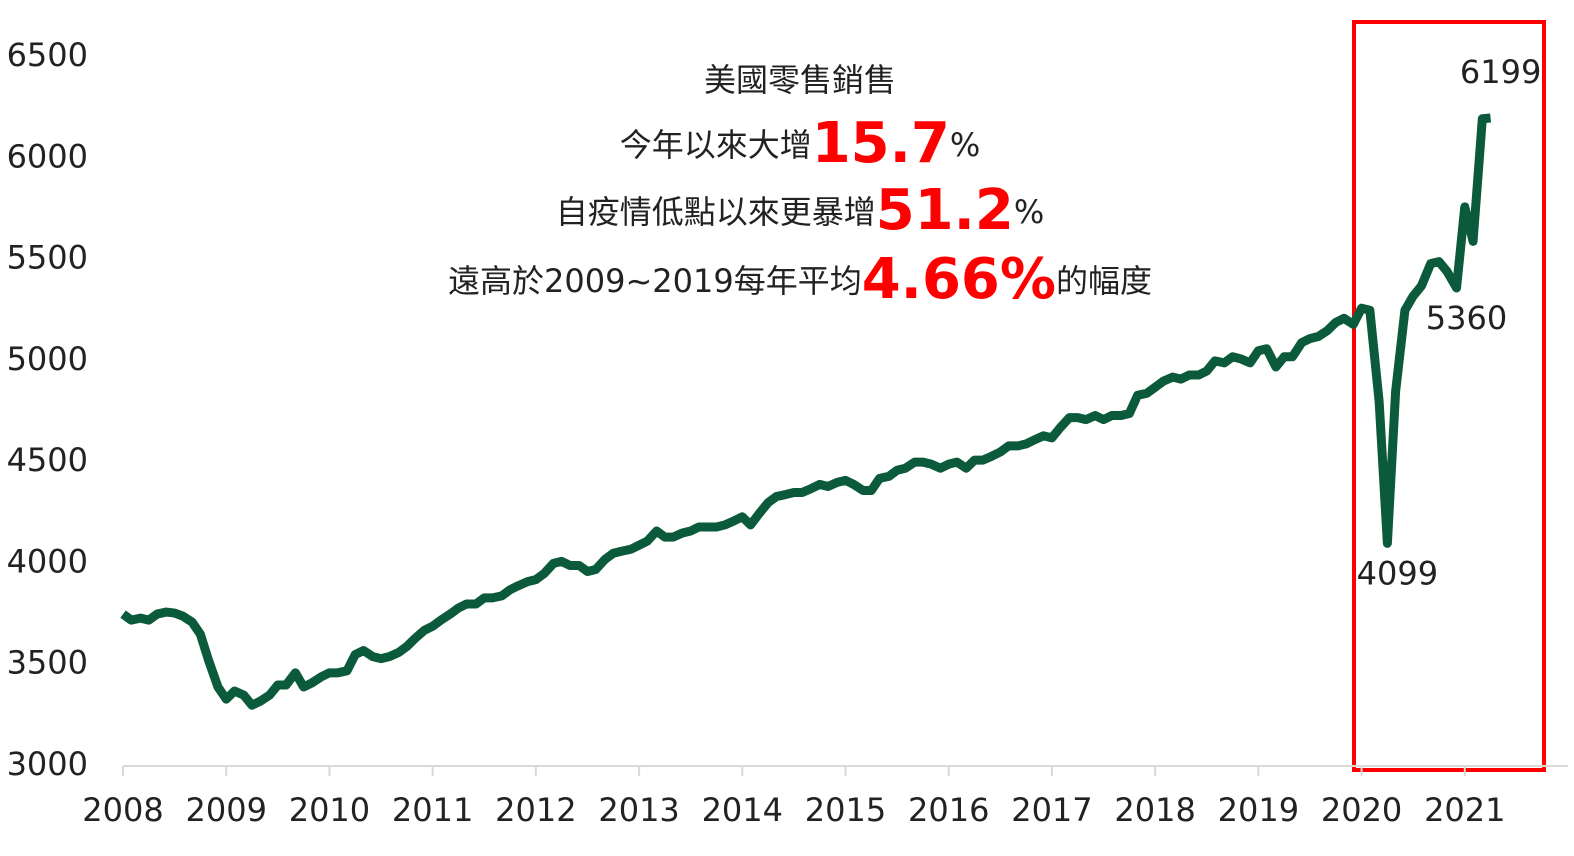 Image resolution: width=1574 pixels, height=856 pixels. Describe the element at coordinates (1104, 281) in the screenshot. I see `annotation-segment: 的幅度` at that location.